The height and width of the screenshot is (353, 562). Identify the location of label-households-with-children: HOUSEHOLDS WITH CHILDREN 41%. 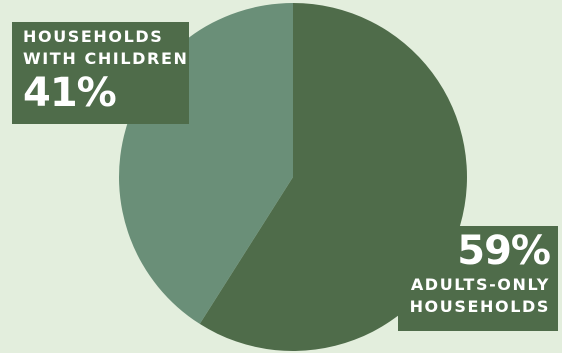
(100, 73).